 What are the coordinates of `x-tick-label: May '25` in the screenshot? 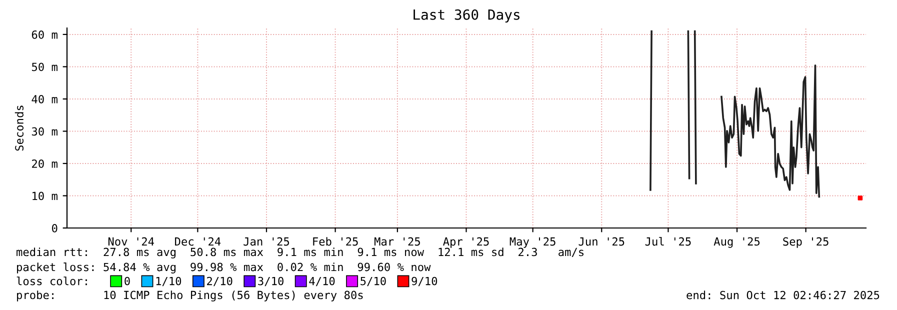 It's located at (533, 242).